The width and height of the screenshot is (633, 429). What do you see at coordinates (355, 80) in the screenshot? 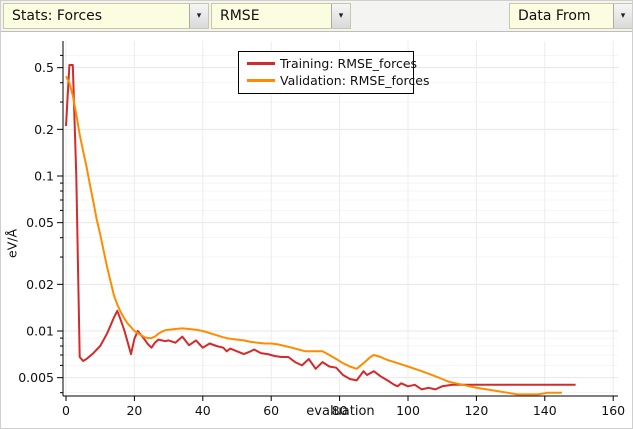
I see `legend-label-validation: Validation: RMSE_forces` at bounding box center [355, 80].